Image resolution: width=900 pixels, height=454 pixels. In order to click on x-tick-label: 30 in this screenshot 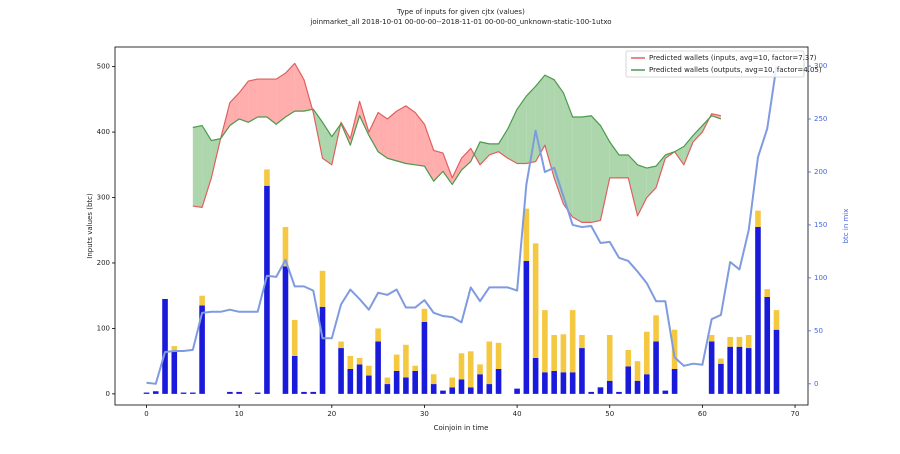, I will do `click(424, 414)`.